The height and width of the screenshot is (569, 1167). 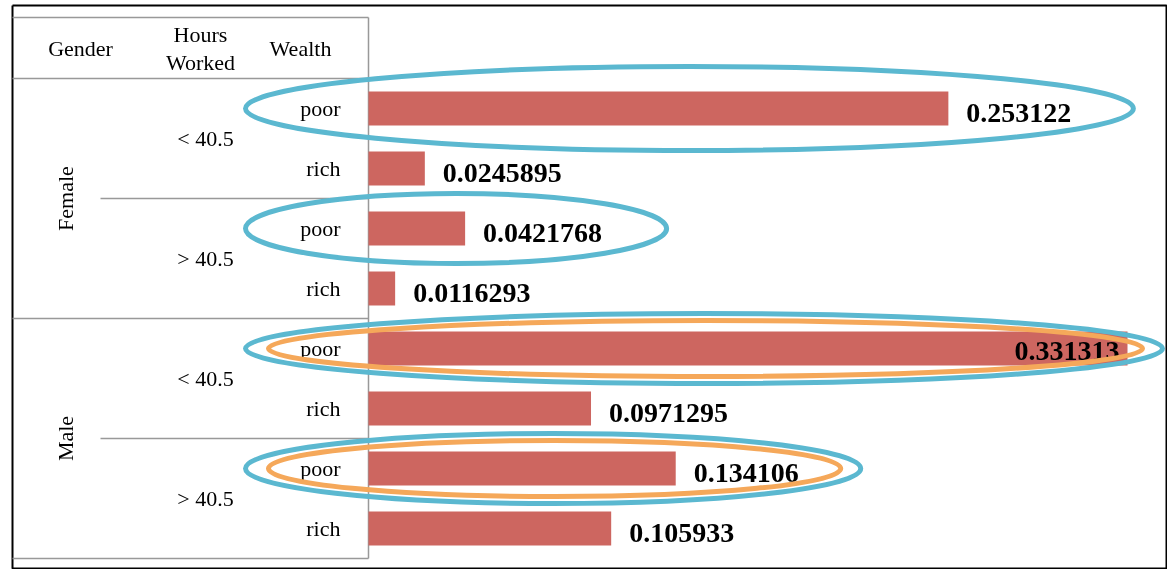 What do you see at coordinates (1019, 112) in the screenshot?
I see `data-label: 0.253122` at bounding box center [1019, 112].